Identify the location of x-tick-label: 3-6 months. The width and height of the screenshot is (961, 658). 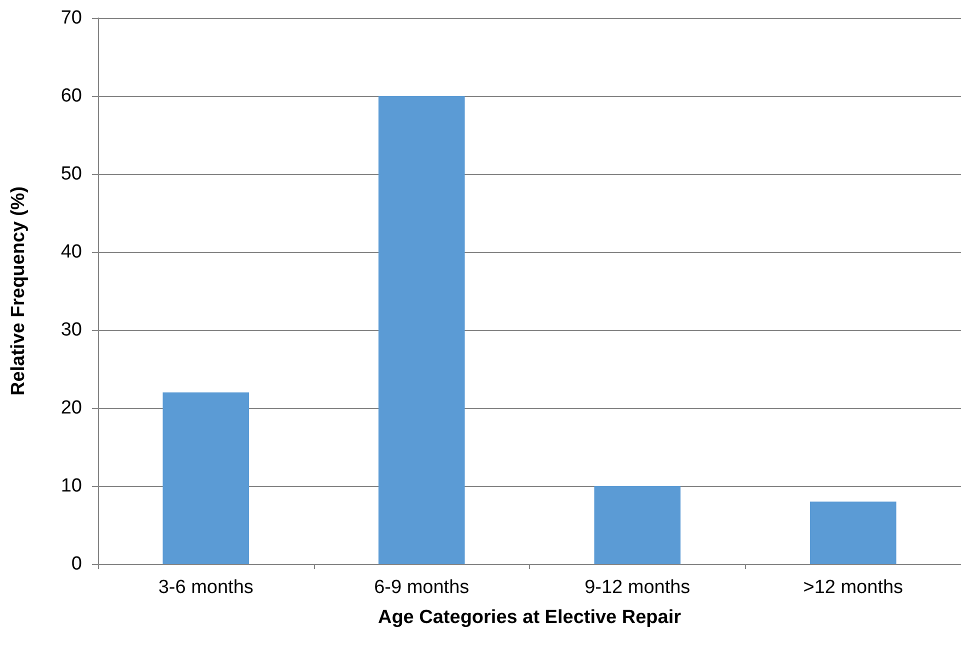
(206, 587).